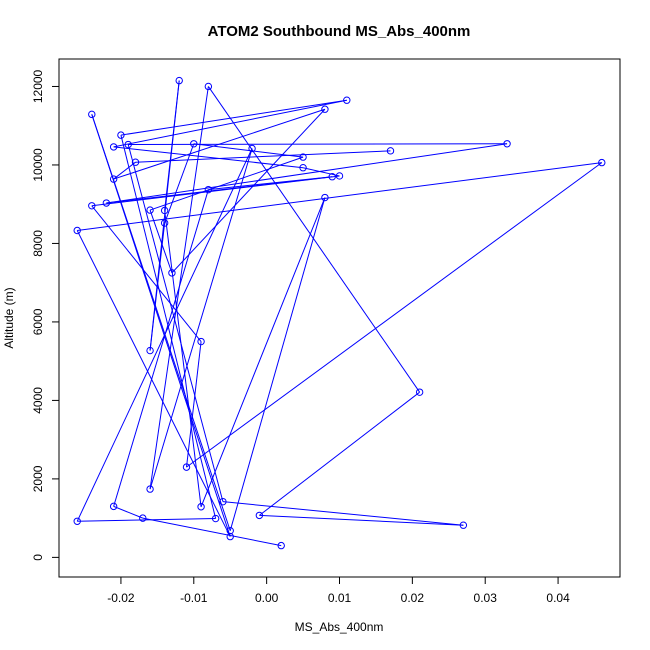 Image resolution: width=650 pixels, height=650 pixels. I want to click on x-tick-label: 0.04, so click(558, 598).